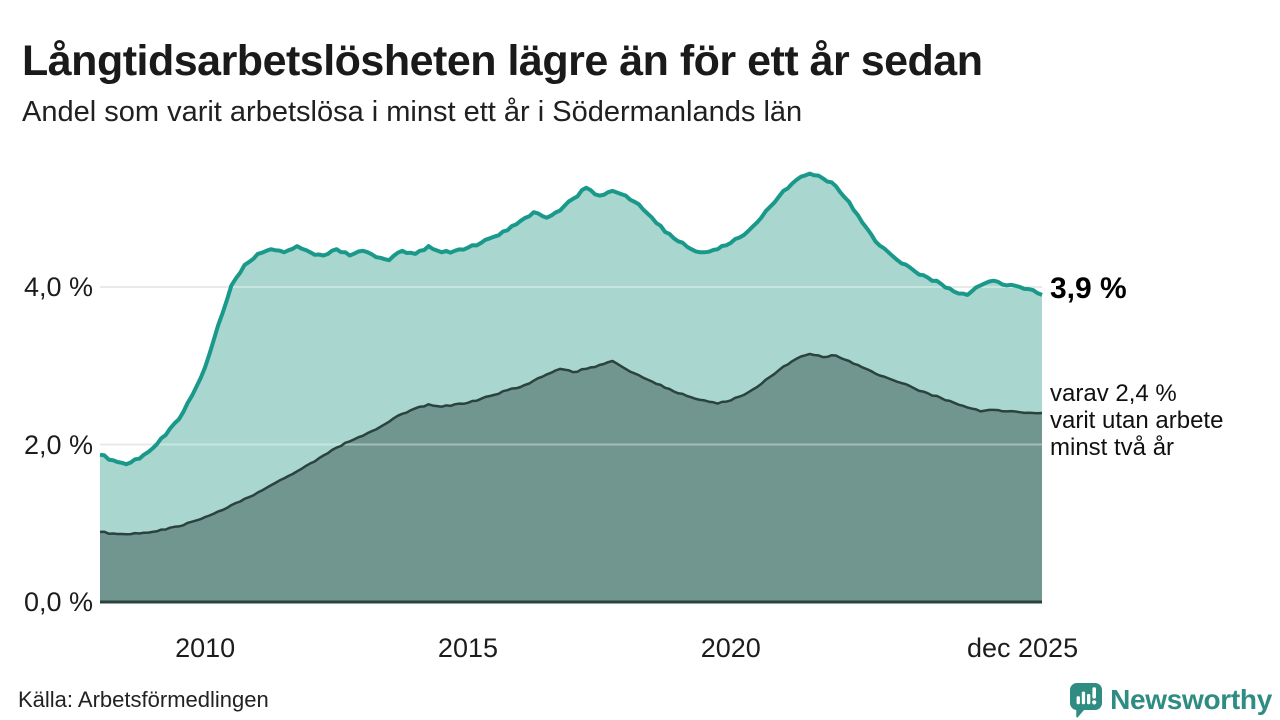 This screenshot has width=1280, height=720. Describe the element at coordinates (1191, 699) in the screenshot. I see `newsworthy-wordmark: Newsworthy` at that location.